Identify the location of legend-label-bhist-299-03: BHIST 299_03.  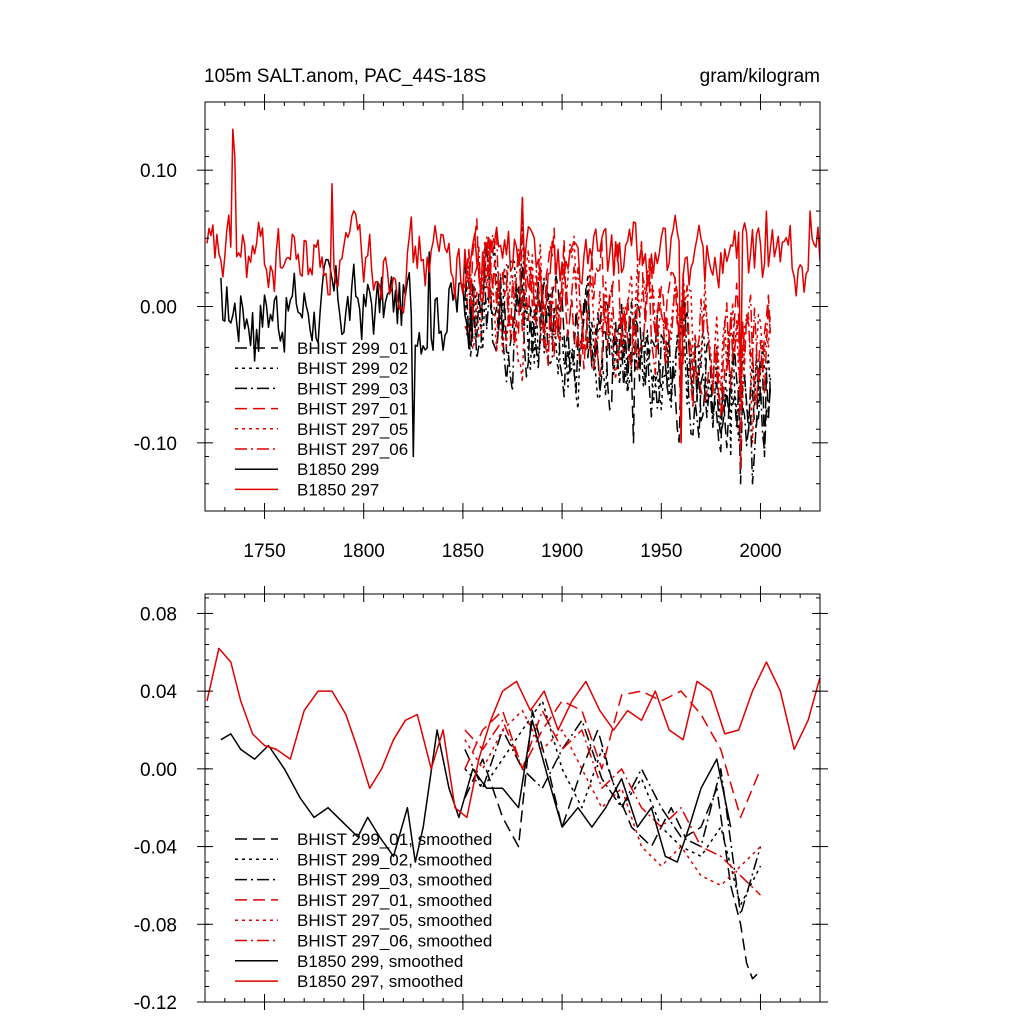
(352, 388).